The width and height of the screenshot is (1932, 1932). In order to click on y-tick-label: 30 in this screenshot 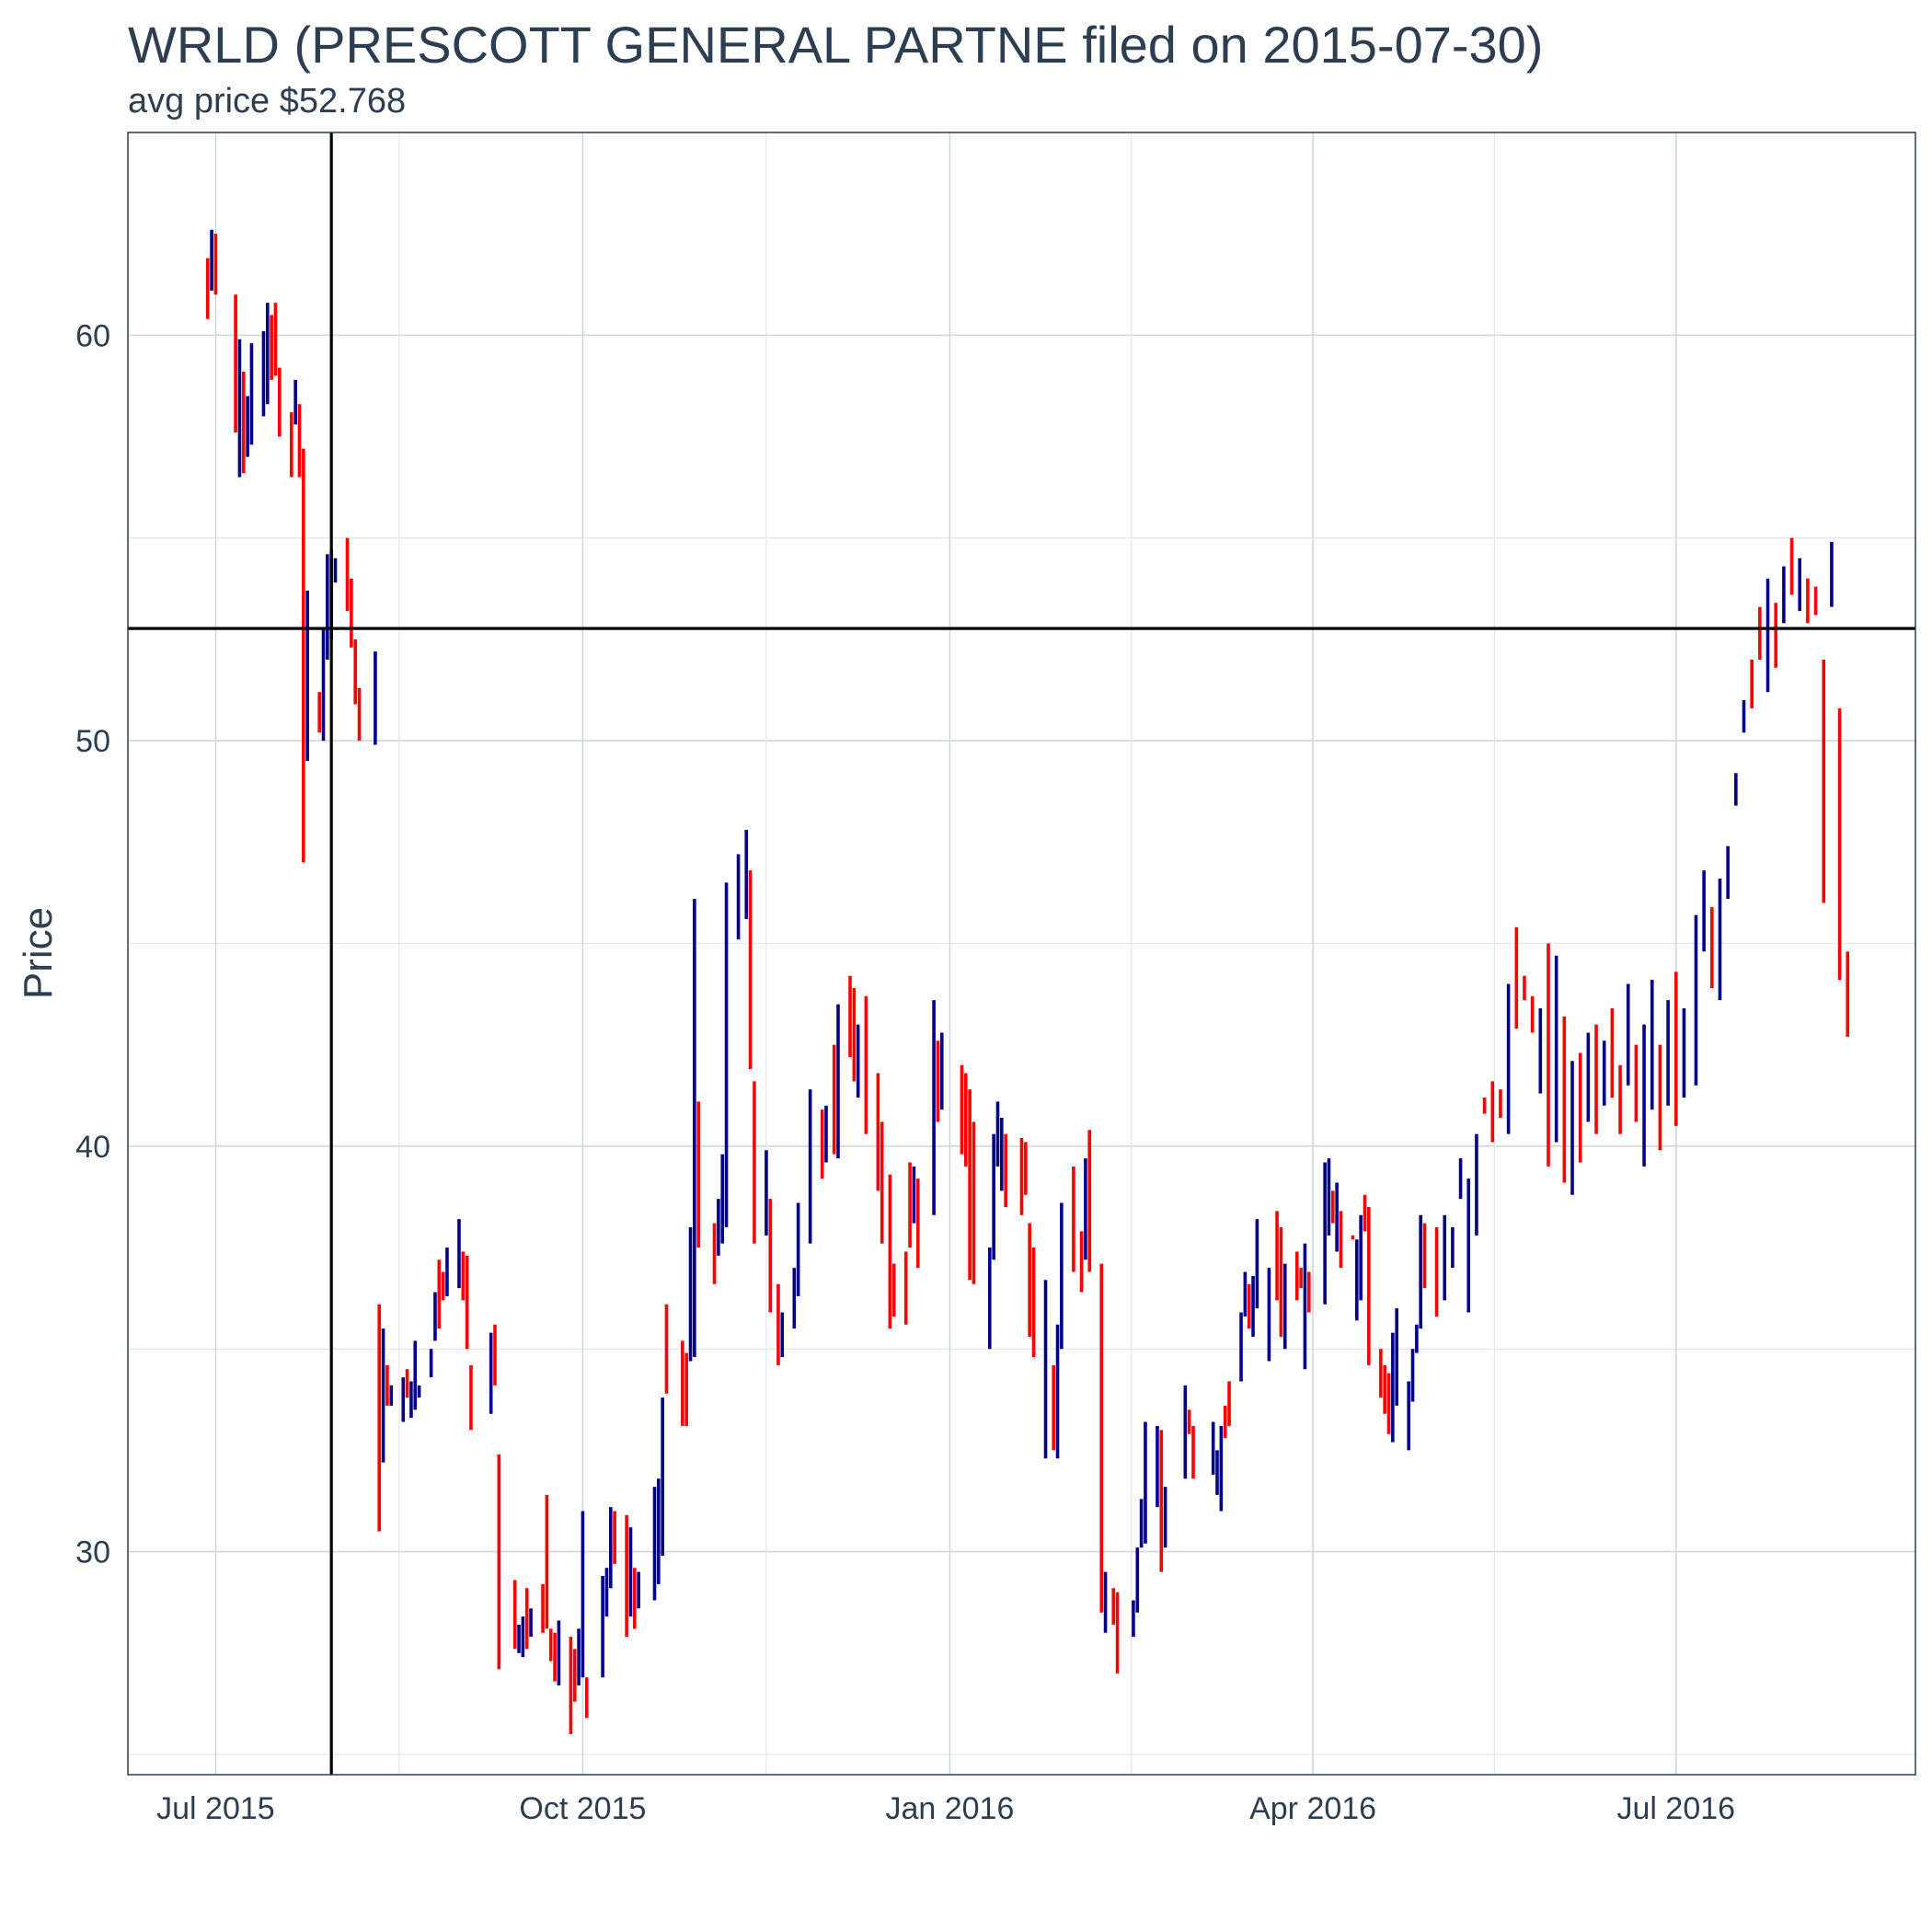, I will do `click(92, 1552)`.